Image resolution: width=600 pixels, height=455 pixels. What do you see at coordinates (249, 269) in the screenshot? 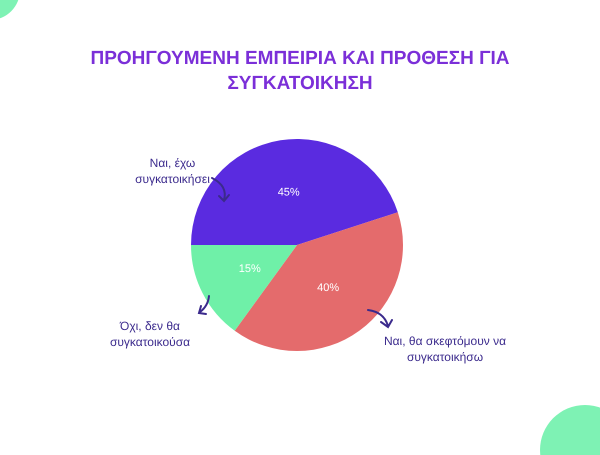
I see `data-label: 15%` at bounding box center [249, 269].